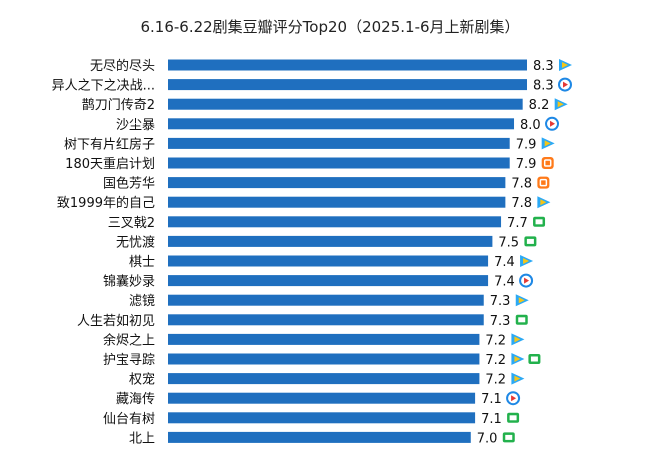 The width and height of the screenshot is (660, 461). I want to click on value-label: 7.0, so click(487, 438).